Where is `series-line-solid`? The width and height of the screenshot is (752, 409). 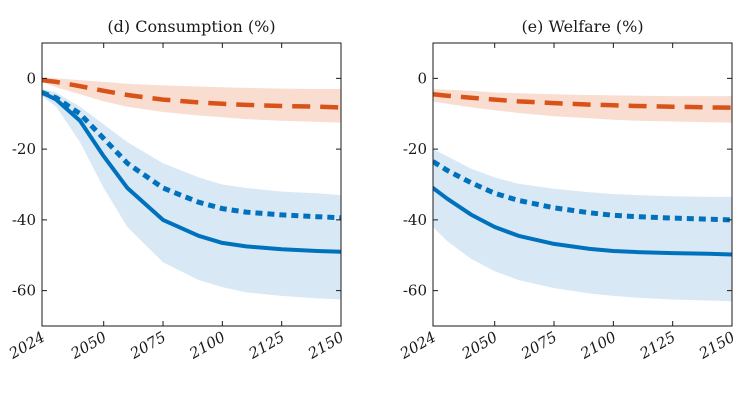
series-line-solid is located at coordinates (582, 221).